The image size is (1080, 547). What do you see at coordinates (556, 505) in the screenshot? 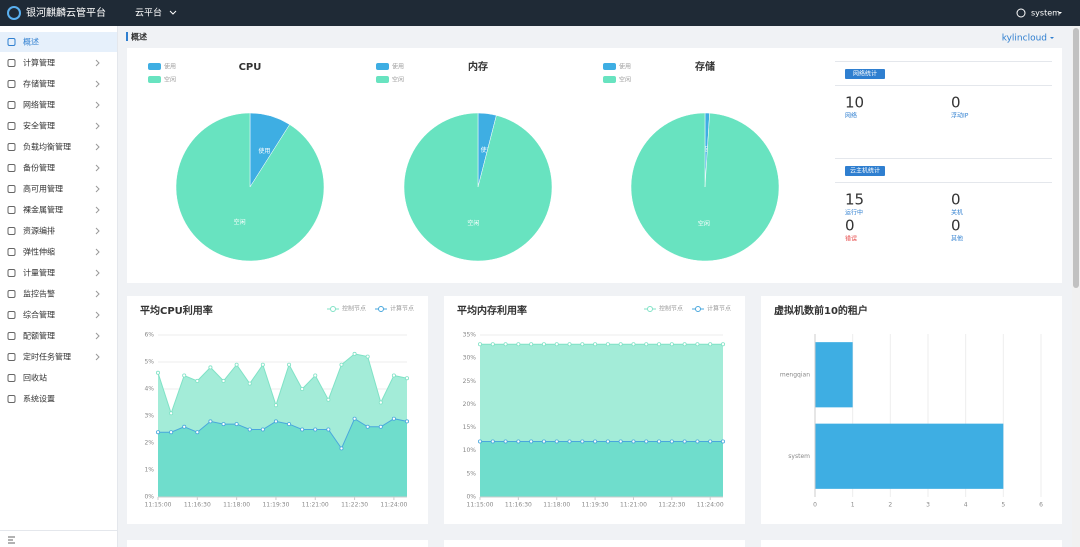
I see `x-tick-label: 11:18:00` at bounding box center [556, 505].